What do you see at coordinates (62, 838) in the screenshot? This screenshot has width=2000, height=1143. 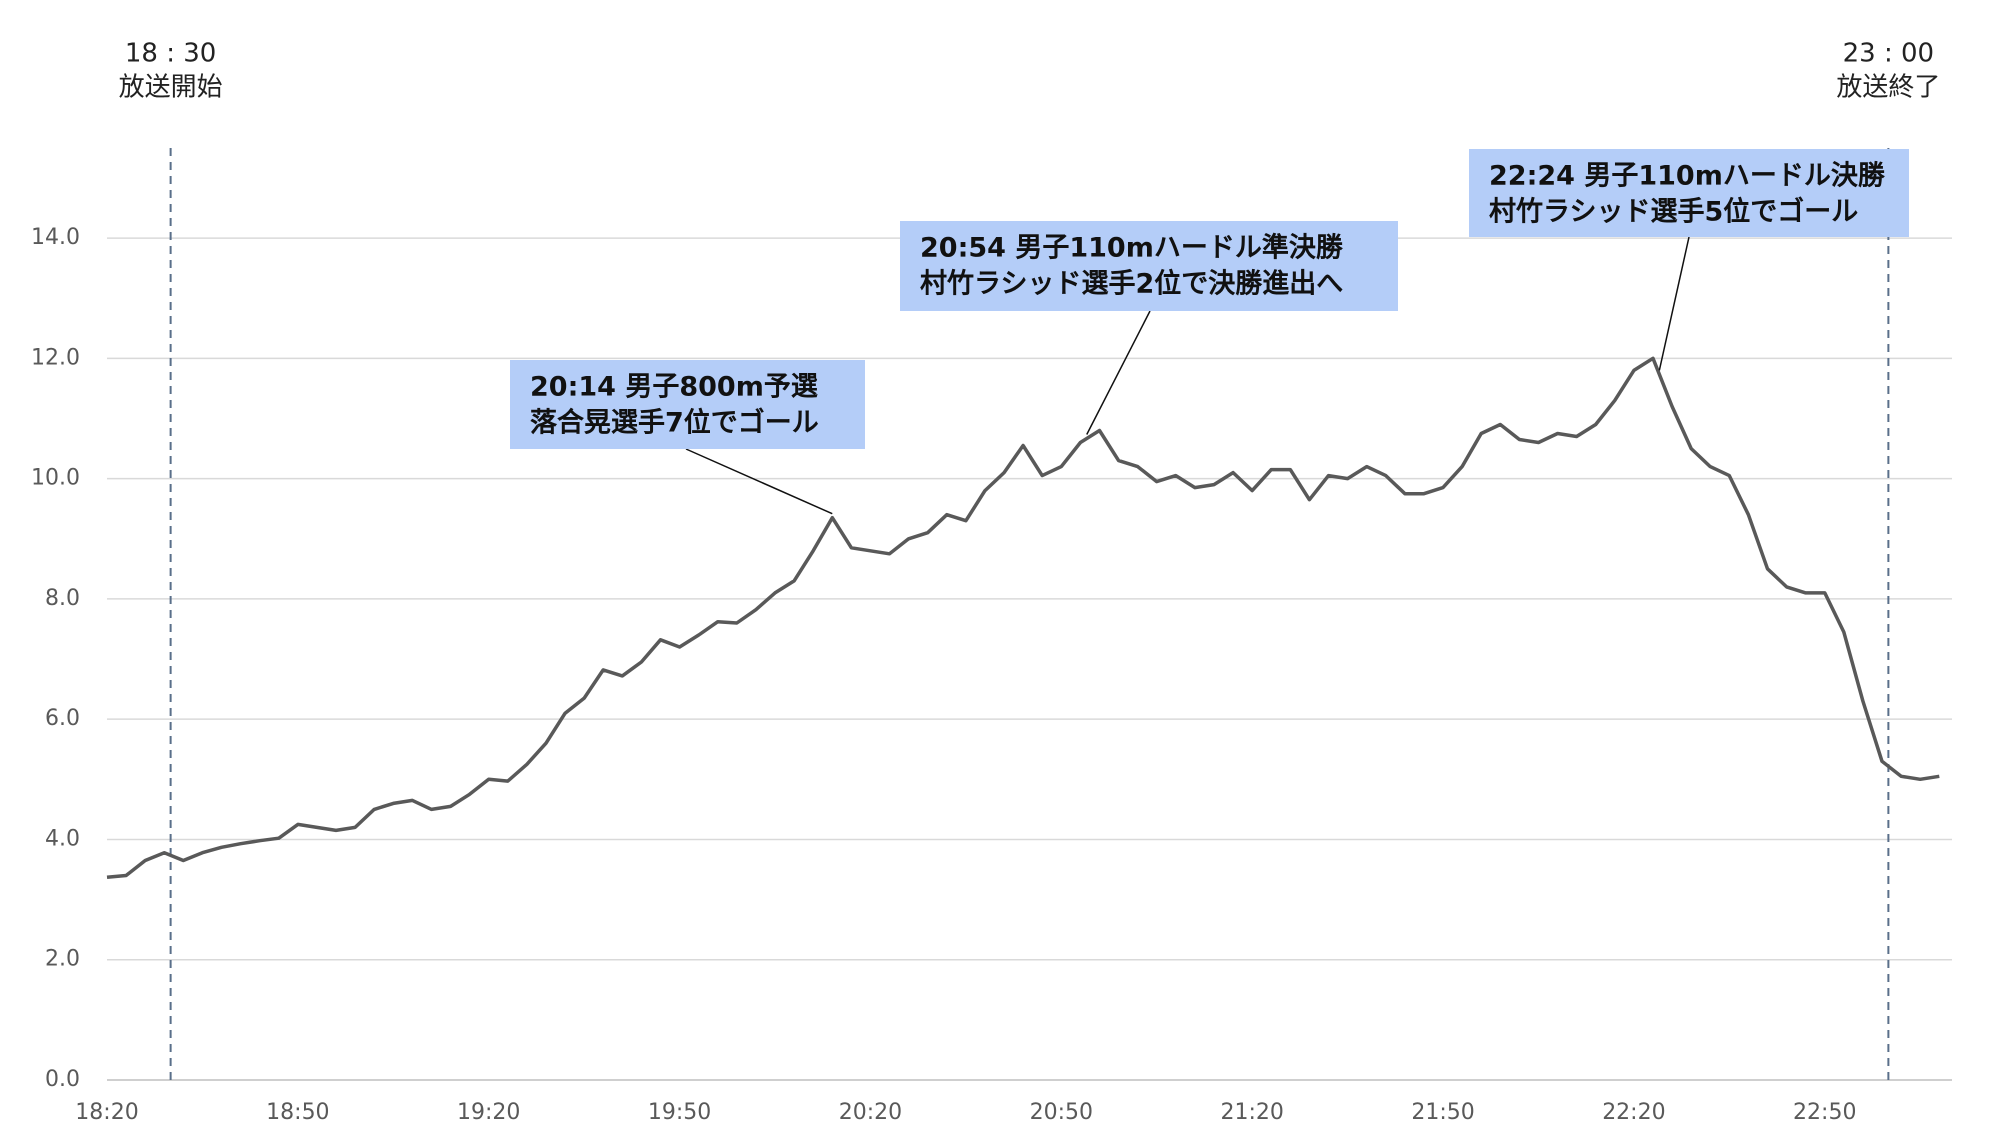 I see `y-tick-label: 4.0` at bounding box center [62, 838].